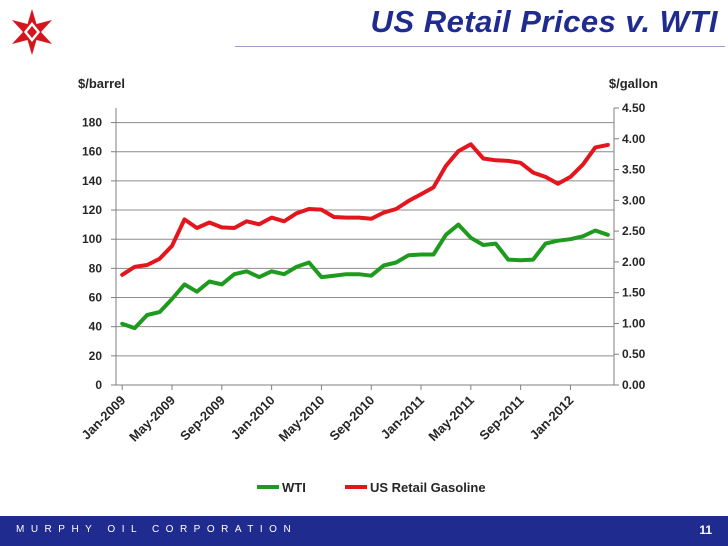 The width and height of the screenshot is (728, 546). What do you see at coordinates (402, 417) in the screenshot?
I see `x-tick-label: Jan-2011` at bounding box center [402, 417].